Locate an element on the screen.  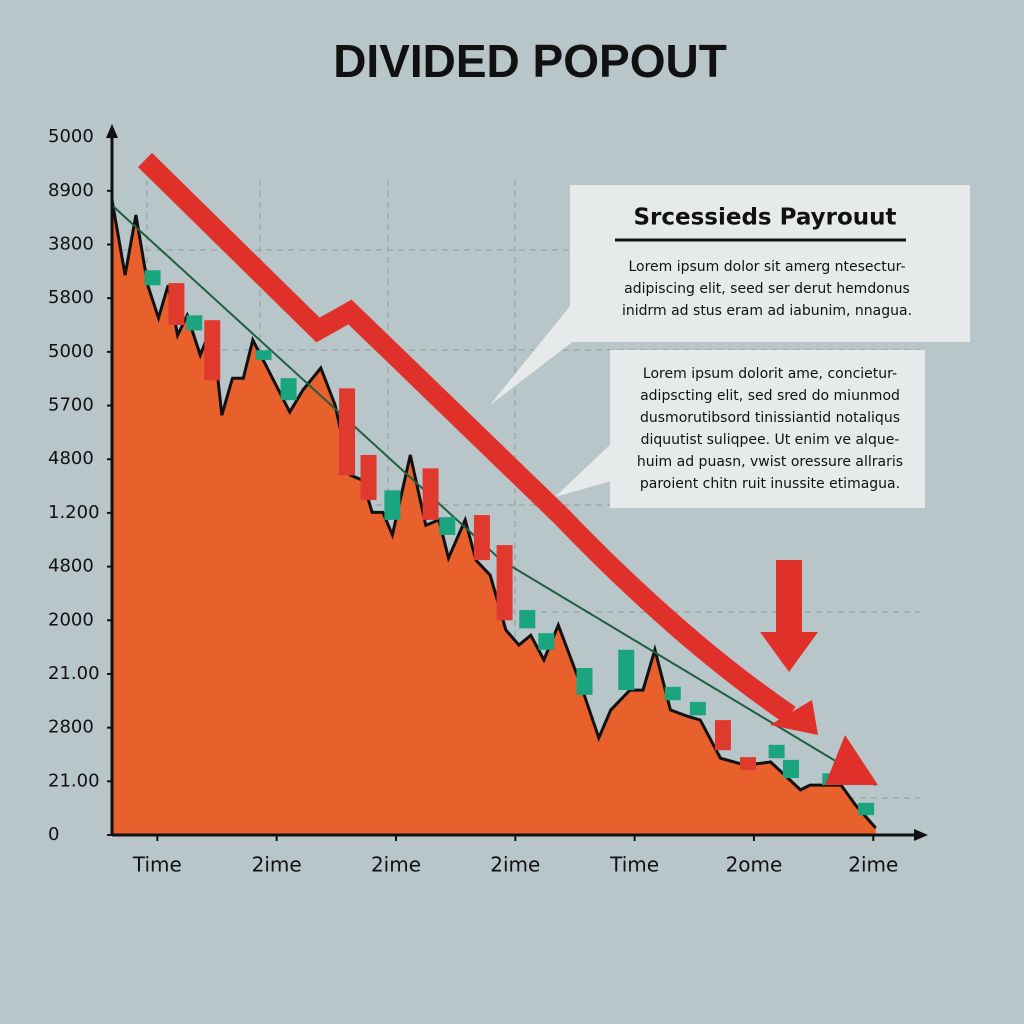
x-tick-label: 2ome is located at coordinates (754, 865).